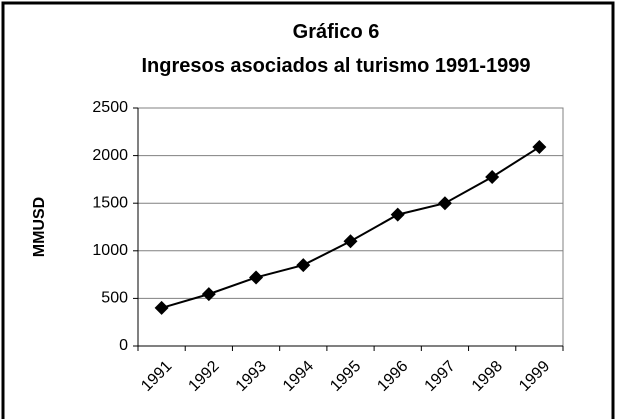 Image resolution: width=617 pixels, height=419 pixels. What do you see at coordinates (123, 345) in the screenshot?
I see `y-tick-label: 0` at bounding box center [123, 345].